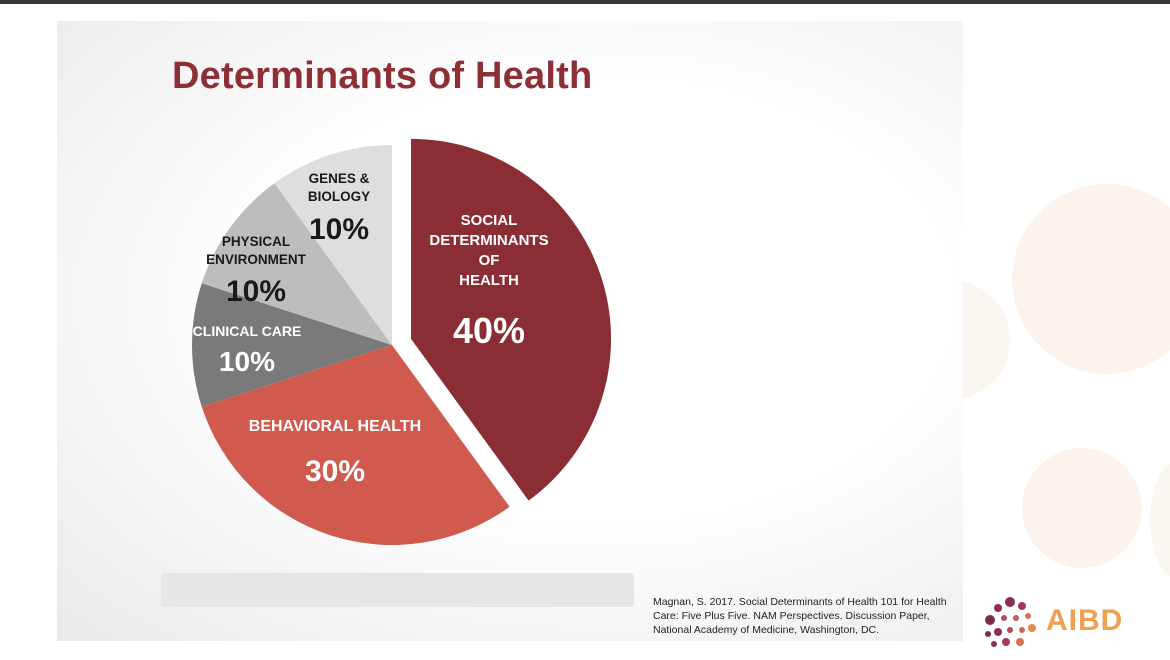 The image size is (1170, 660). I want to click on window-top-strip, so click(585, 2).